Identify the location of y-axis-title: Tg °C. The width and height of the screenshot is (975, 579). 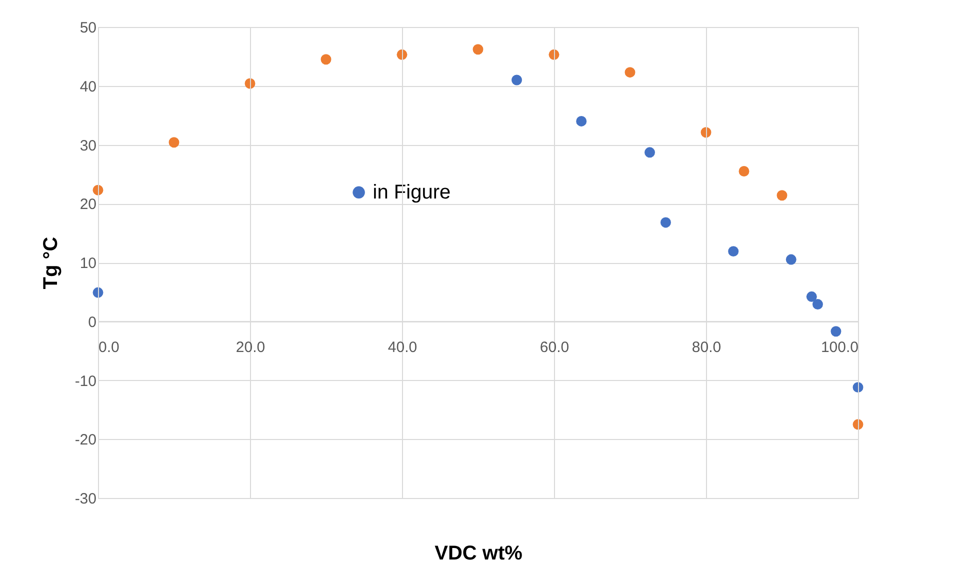
(51, 263).